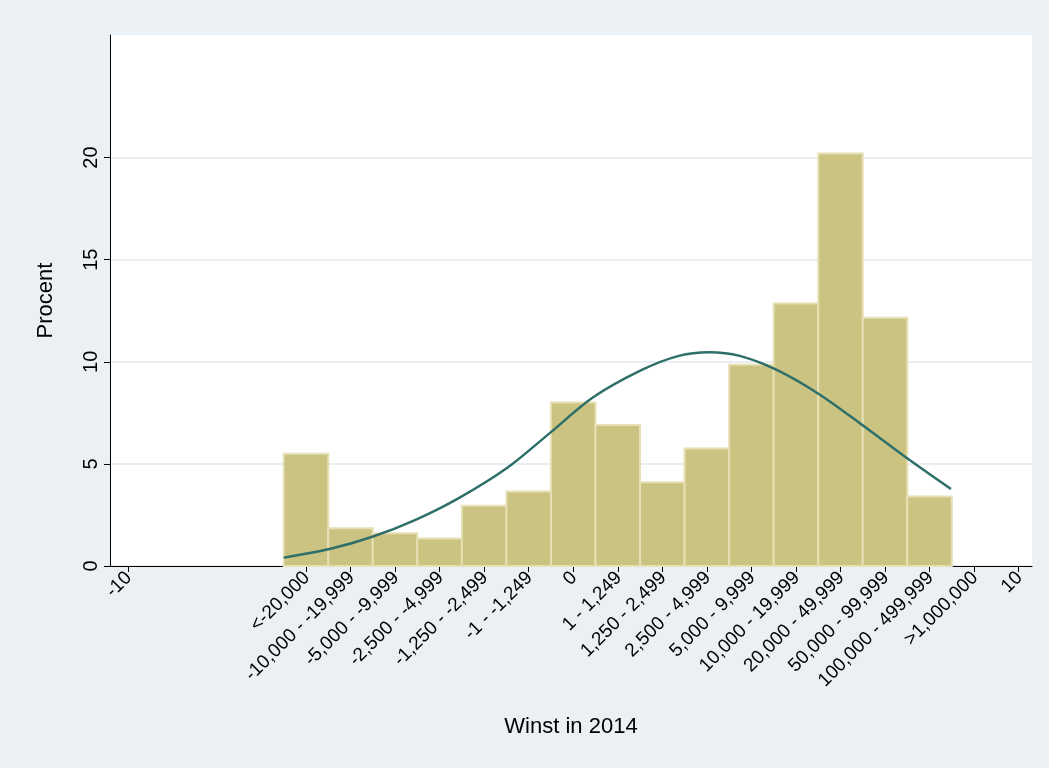 This screenshot has height=768, width=1049. I want to click on x-tick-label: 0, so click(569, 577).